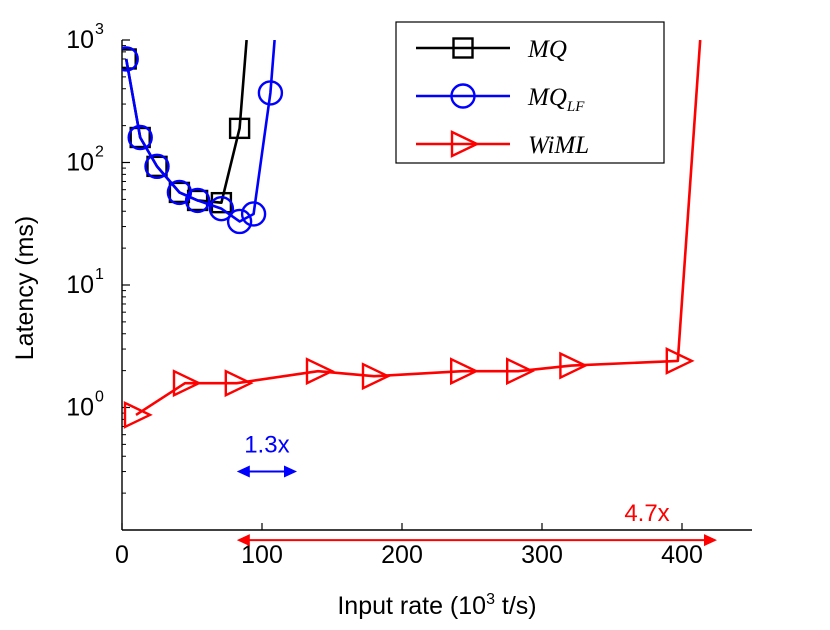 The image size is (830, 630). Describe the element at coordinates (99, 29) in the screenshot. I see `y-tick-exponent: 3` at that location.